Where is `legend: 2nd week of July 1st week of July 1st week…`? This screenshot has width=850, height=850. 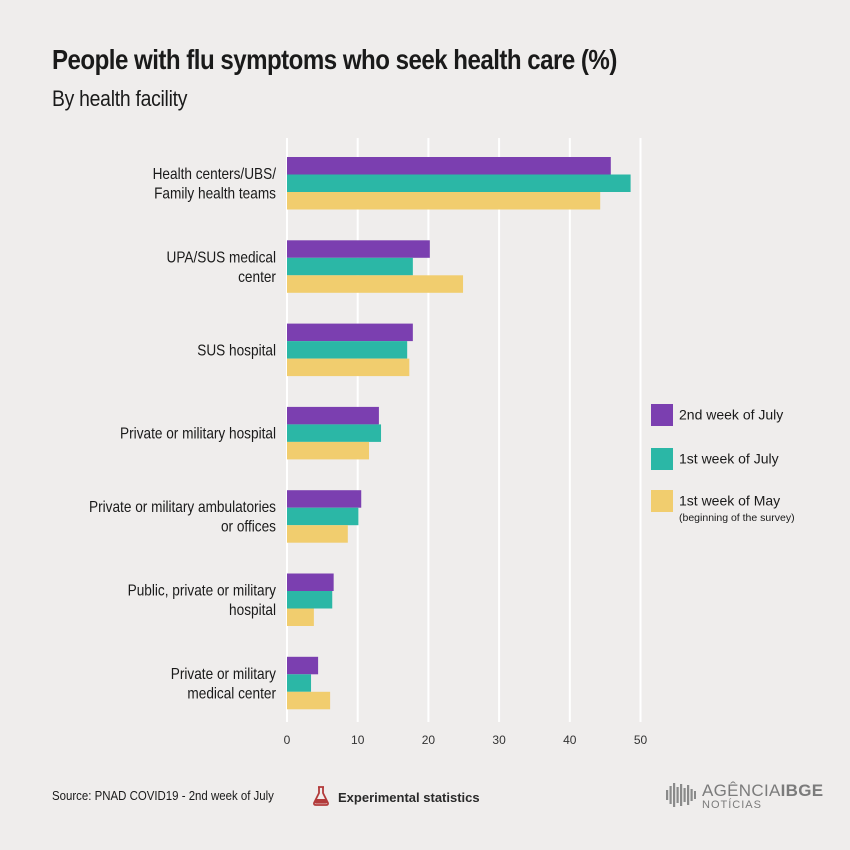 legend: 2nd week of July 1st week of July 1st week… is located at coordinates (723, 464).